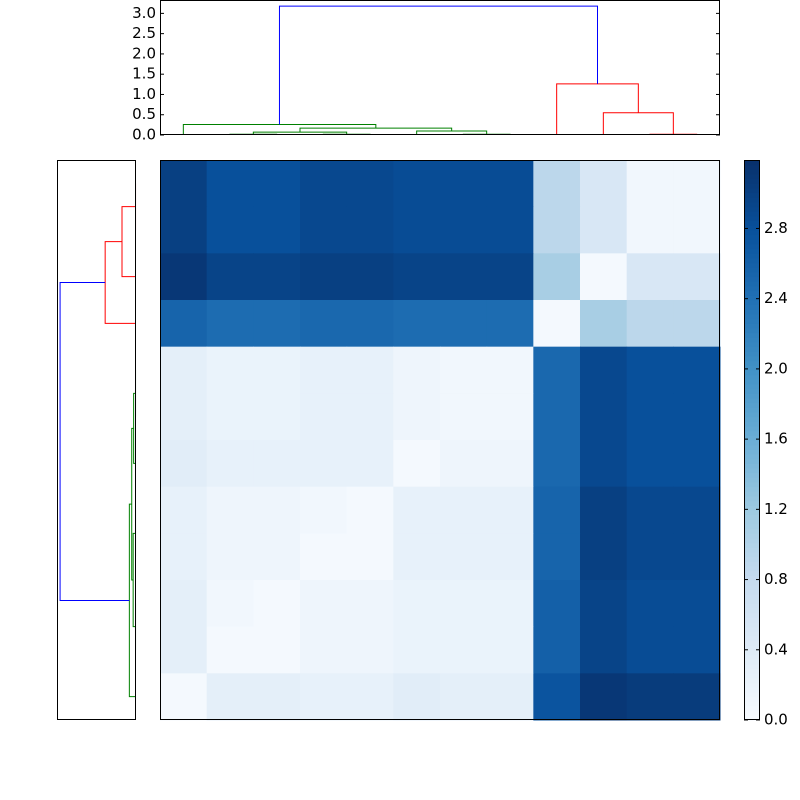 This screenshot has width=800, height=800. What do you see at coordinates (776, 720) in the screenshot?
I see `colorbar-tick-label: 0.0` at bounding box center [776, 720].